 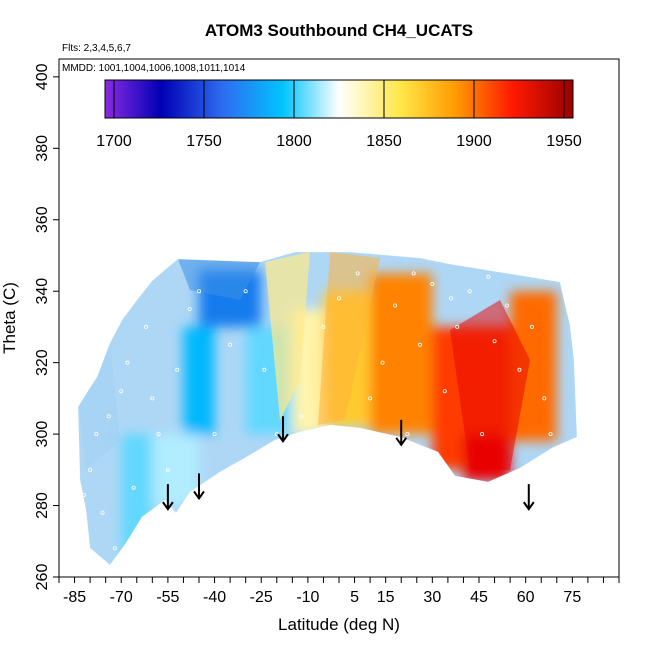 I want to click on x-tick-label: 30, so click(x=432, y=597).